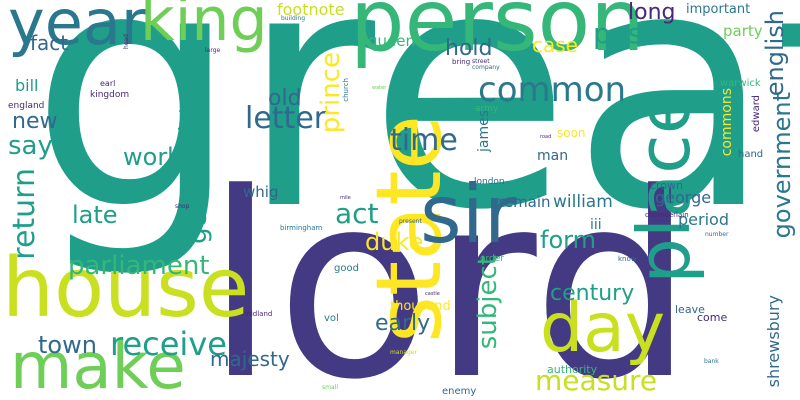  Describe the element at coordinates (773, 341) in the screenshot. I see `word-shrewsbury: shrewsbury` at that location.